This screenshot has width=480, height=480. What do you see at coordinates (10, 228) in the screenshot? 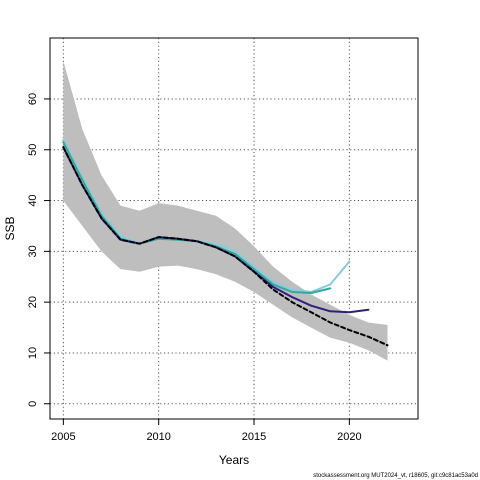
I see `y-axis-title: SSB` at bounding box center [10, 228].